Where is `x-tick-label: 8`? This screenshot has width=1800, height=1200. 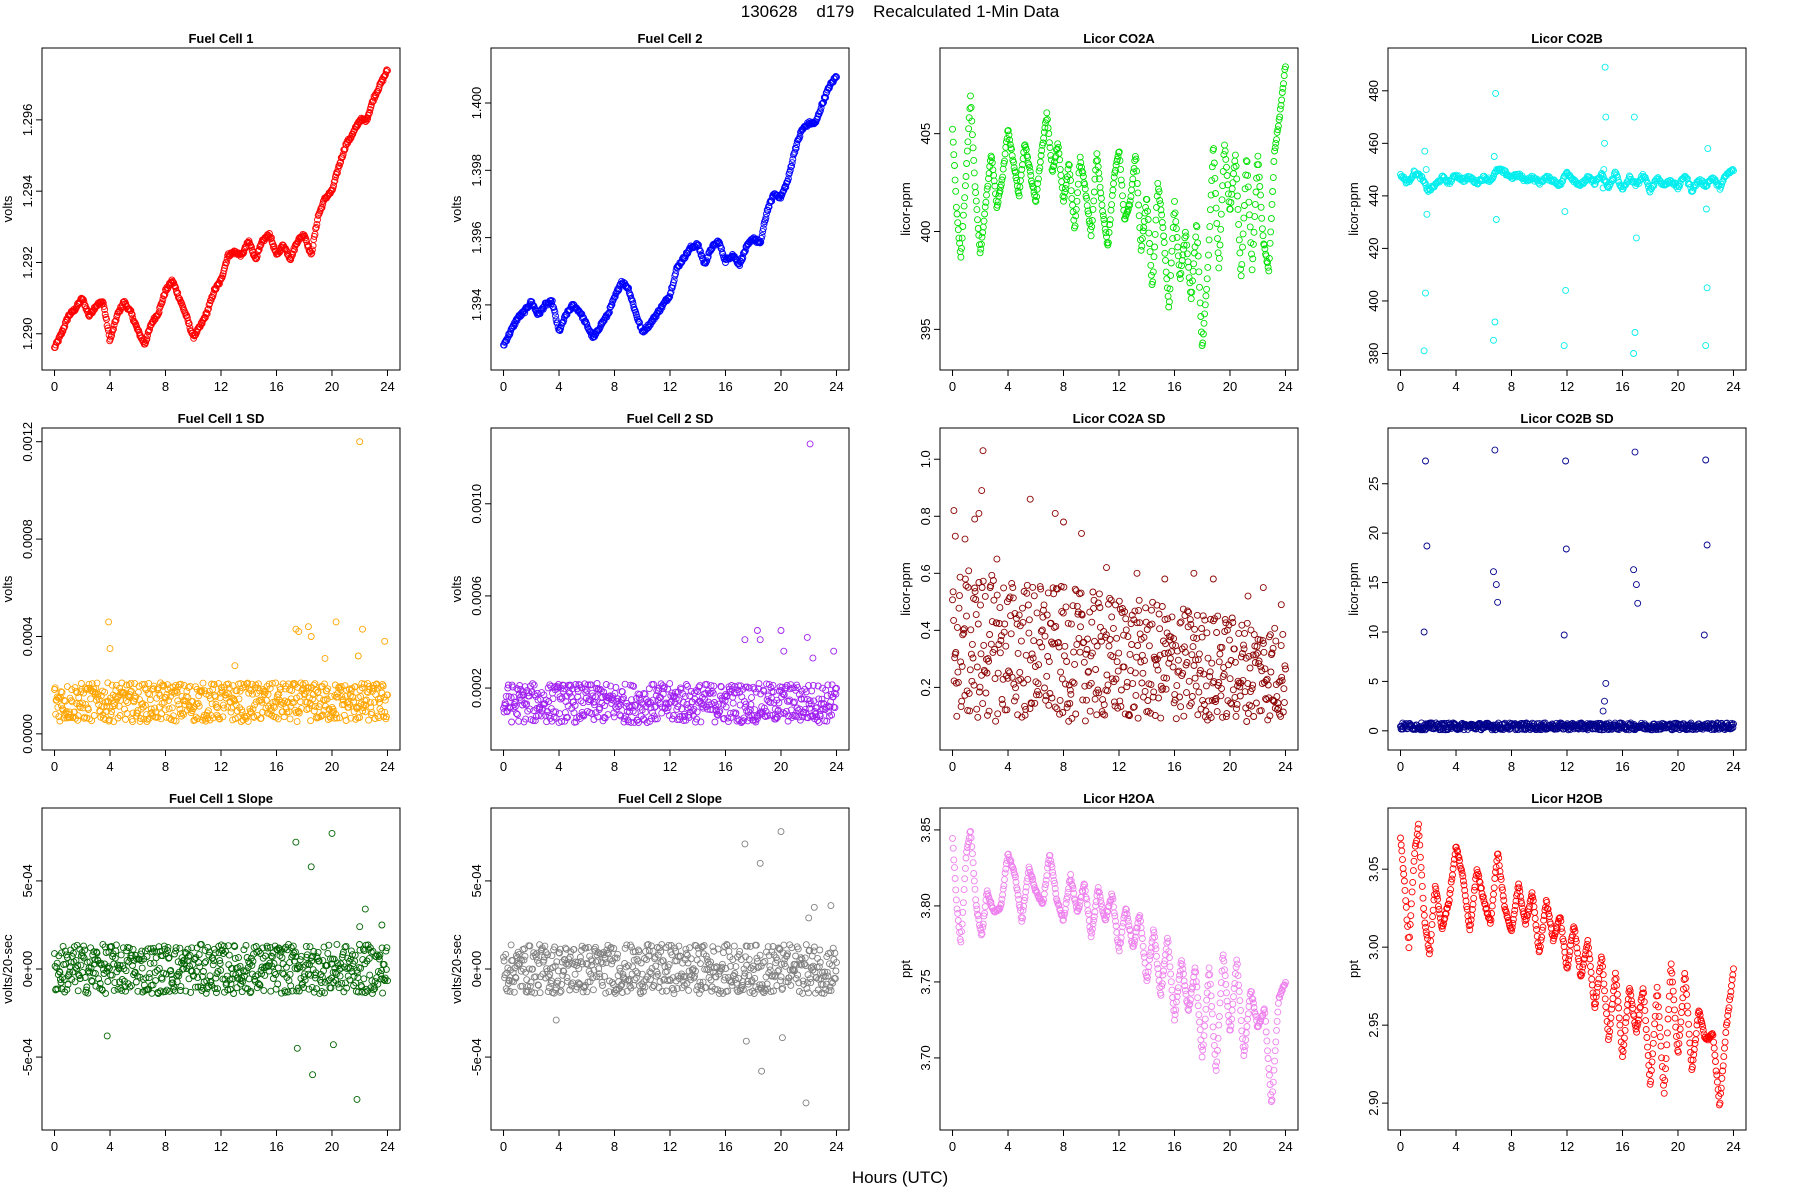 x-tick-label: 8 is located at coordinates (1511, 766).